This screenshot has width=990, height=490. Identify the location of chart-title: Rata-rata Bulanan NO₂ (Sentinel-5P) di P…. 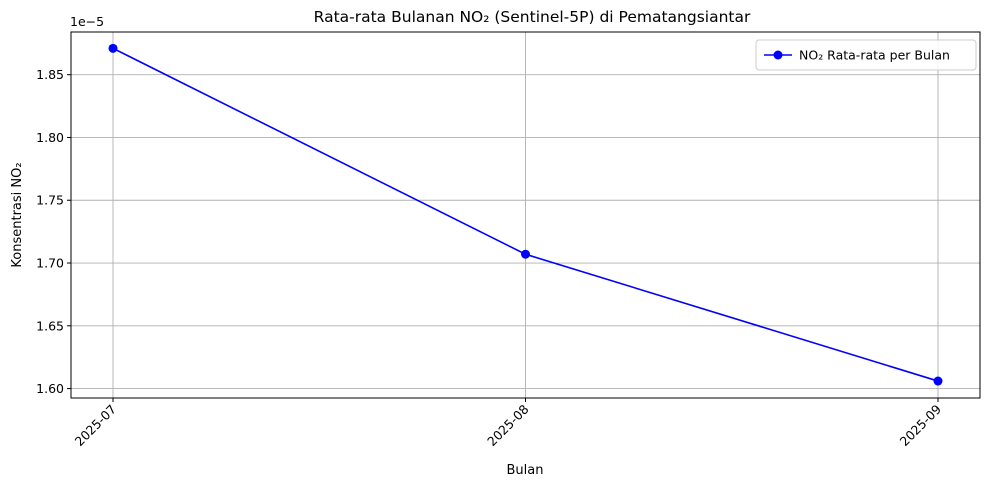
(532, 17).